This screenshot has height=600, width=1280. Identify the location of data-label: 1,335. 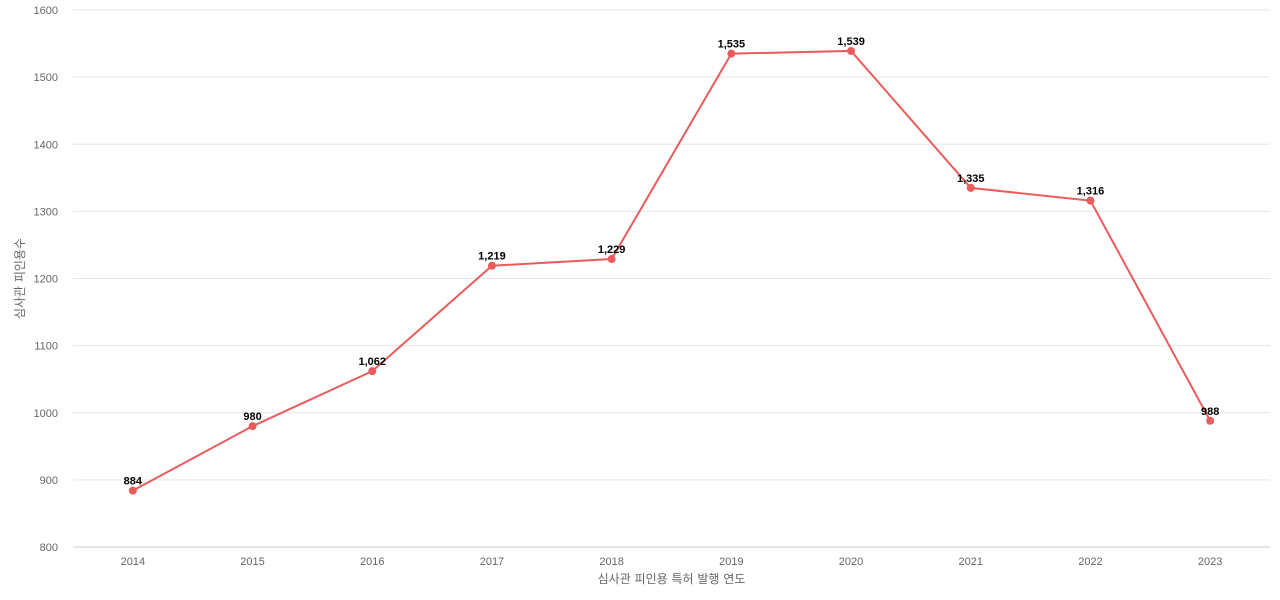
(971, 179).